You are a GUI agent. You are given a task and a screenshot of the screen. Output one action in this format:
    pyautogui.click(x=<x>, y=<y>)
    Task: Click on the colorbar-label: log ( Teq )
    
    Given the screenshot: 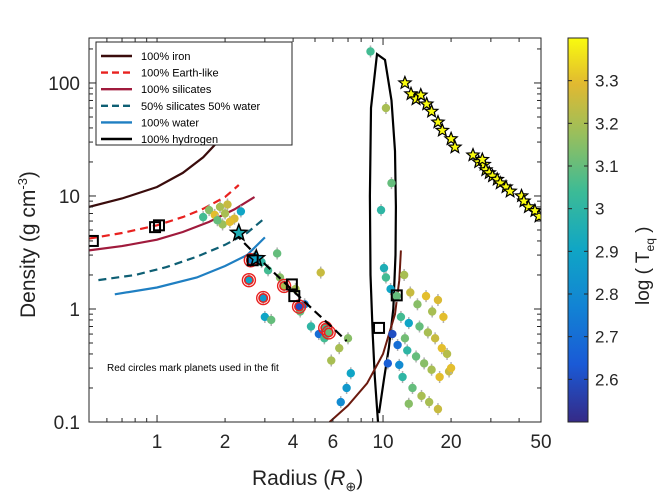 What is the action you would take?
    pyautogui.click(x=645, y=266)
    